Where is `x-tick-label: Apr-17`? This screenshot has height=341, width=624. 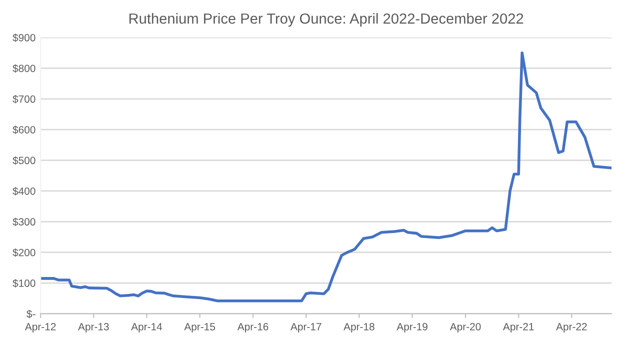 x-tick-label: Apr-17 is located at coordinates (306, 327).